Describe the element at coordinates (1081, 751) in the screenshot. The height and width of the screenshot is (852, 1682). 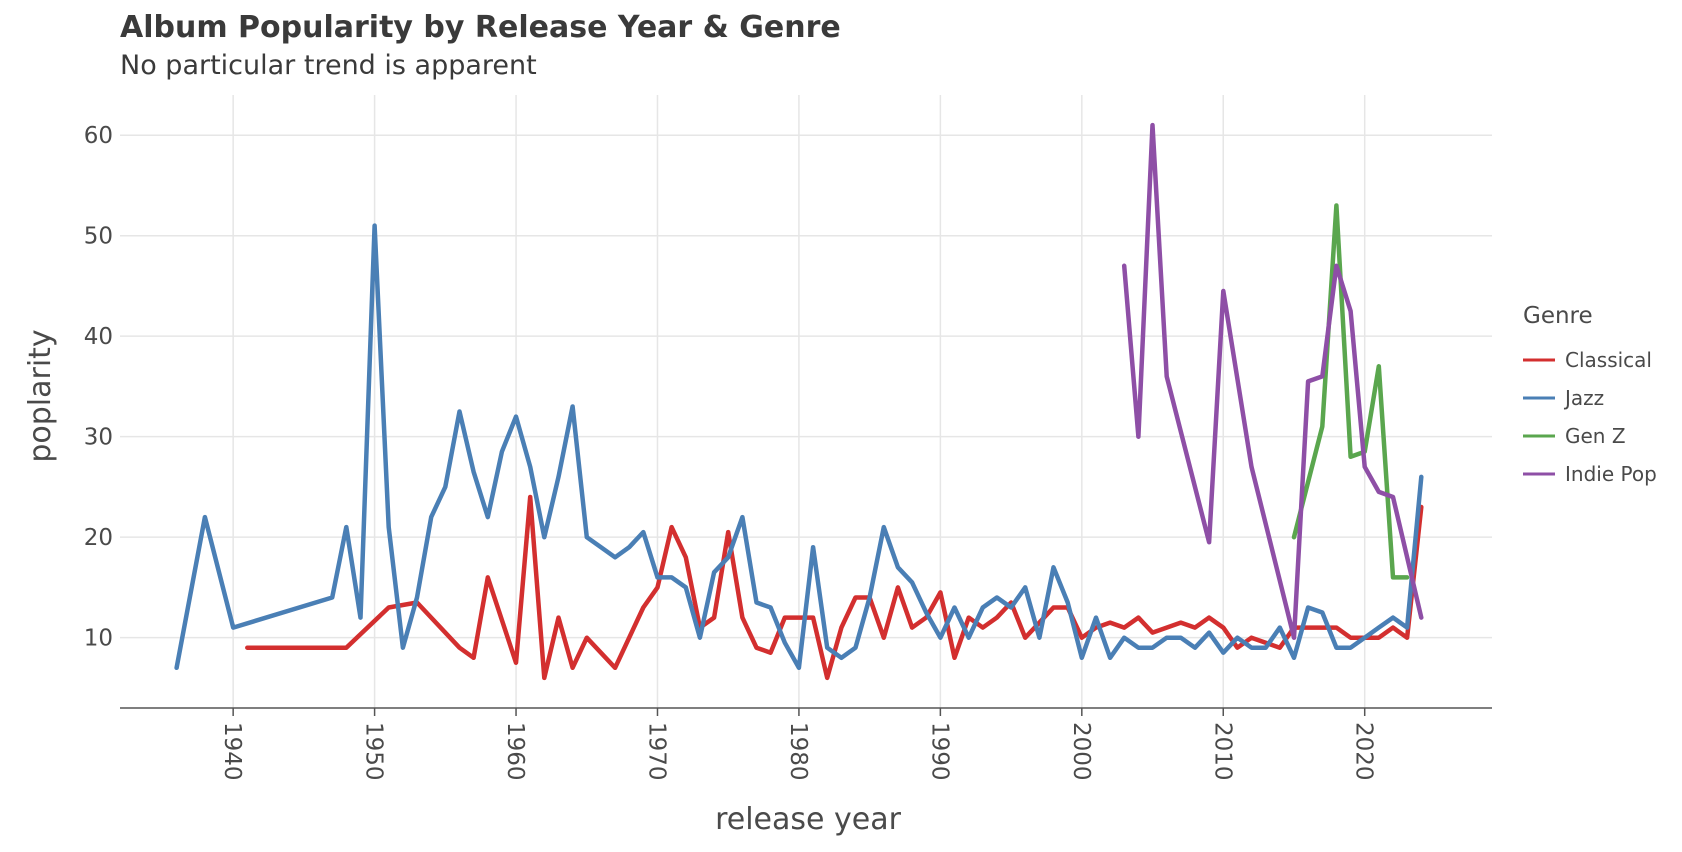
I see `x-tick-label: 2000` at that location.